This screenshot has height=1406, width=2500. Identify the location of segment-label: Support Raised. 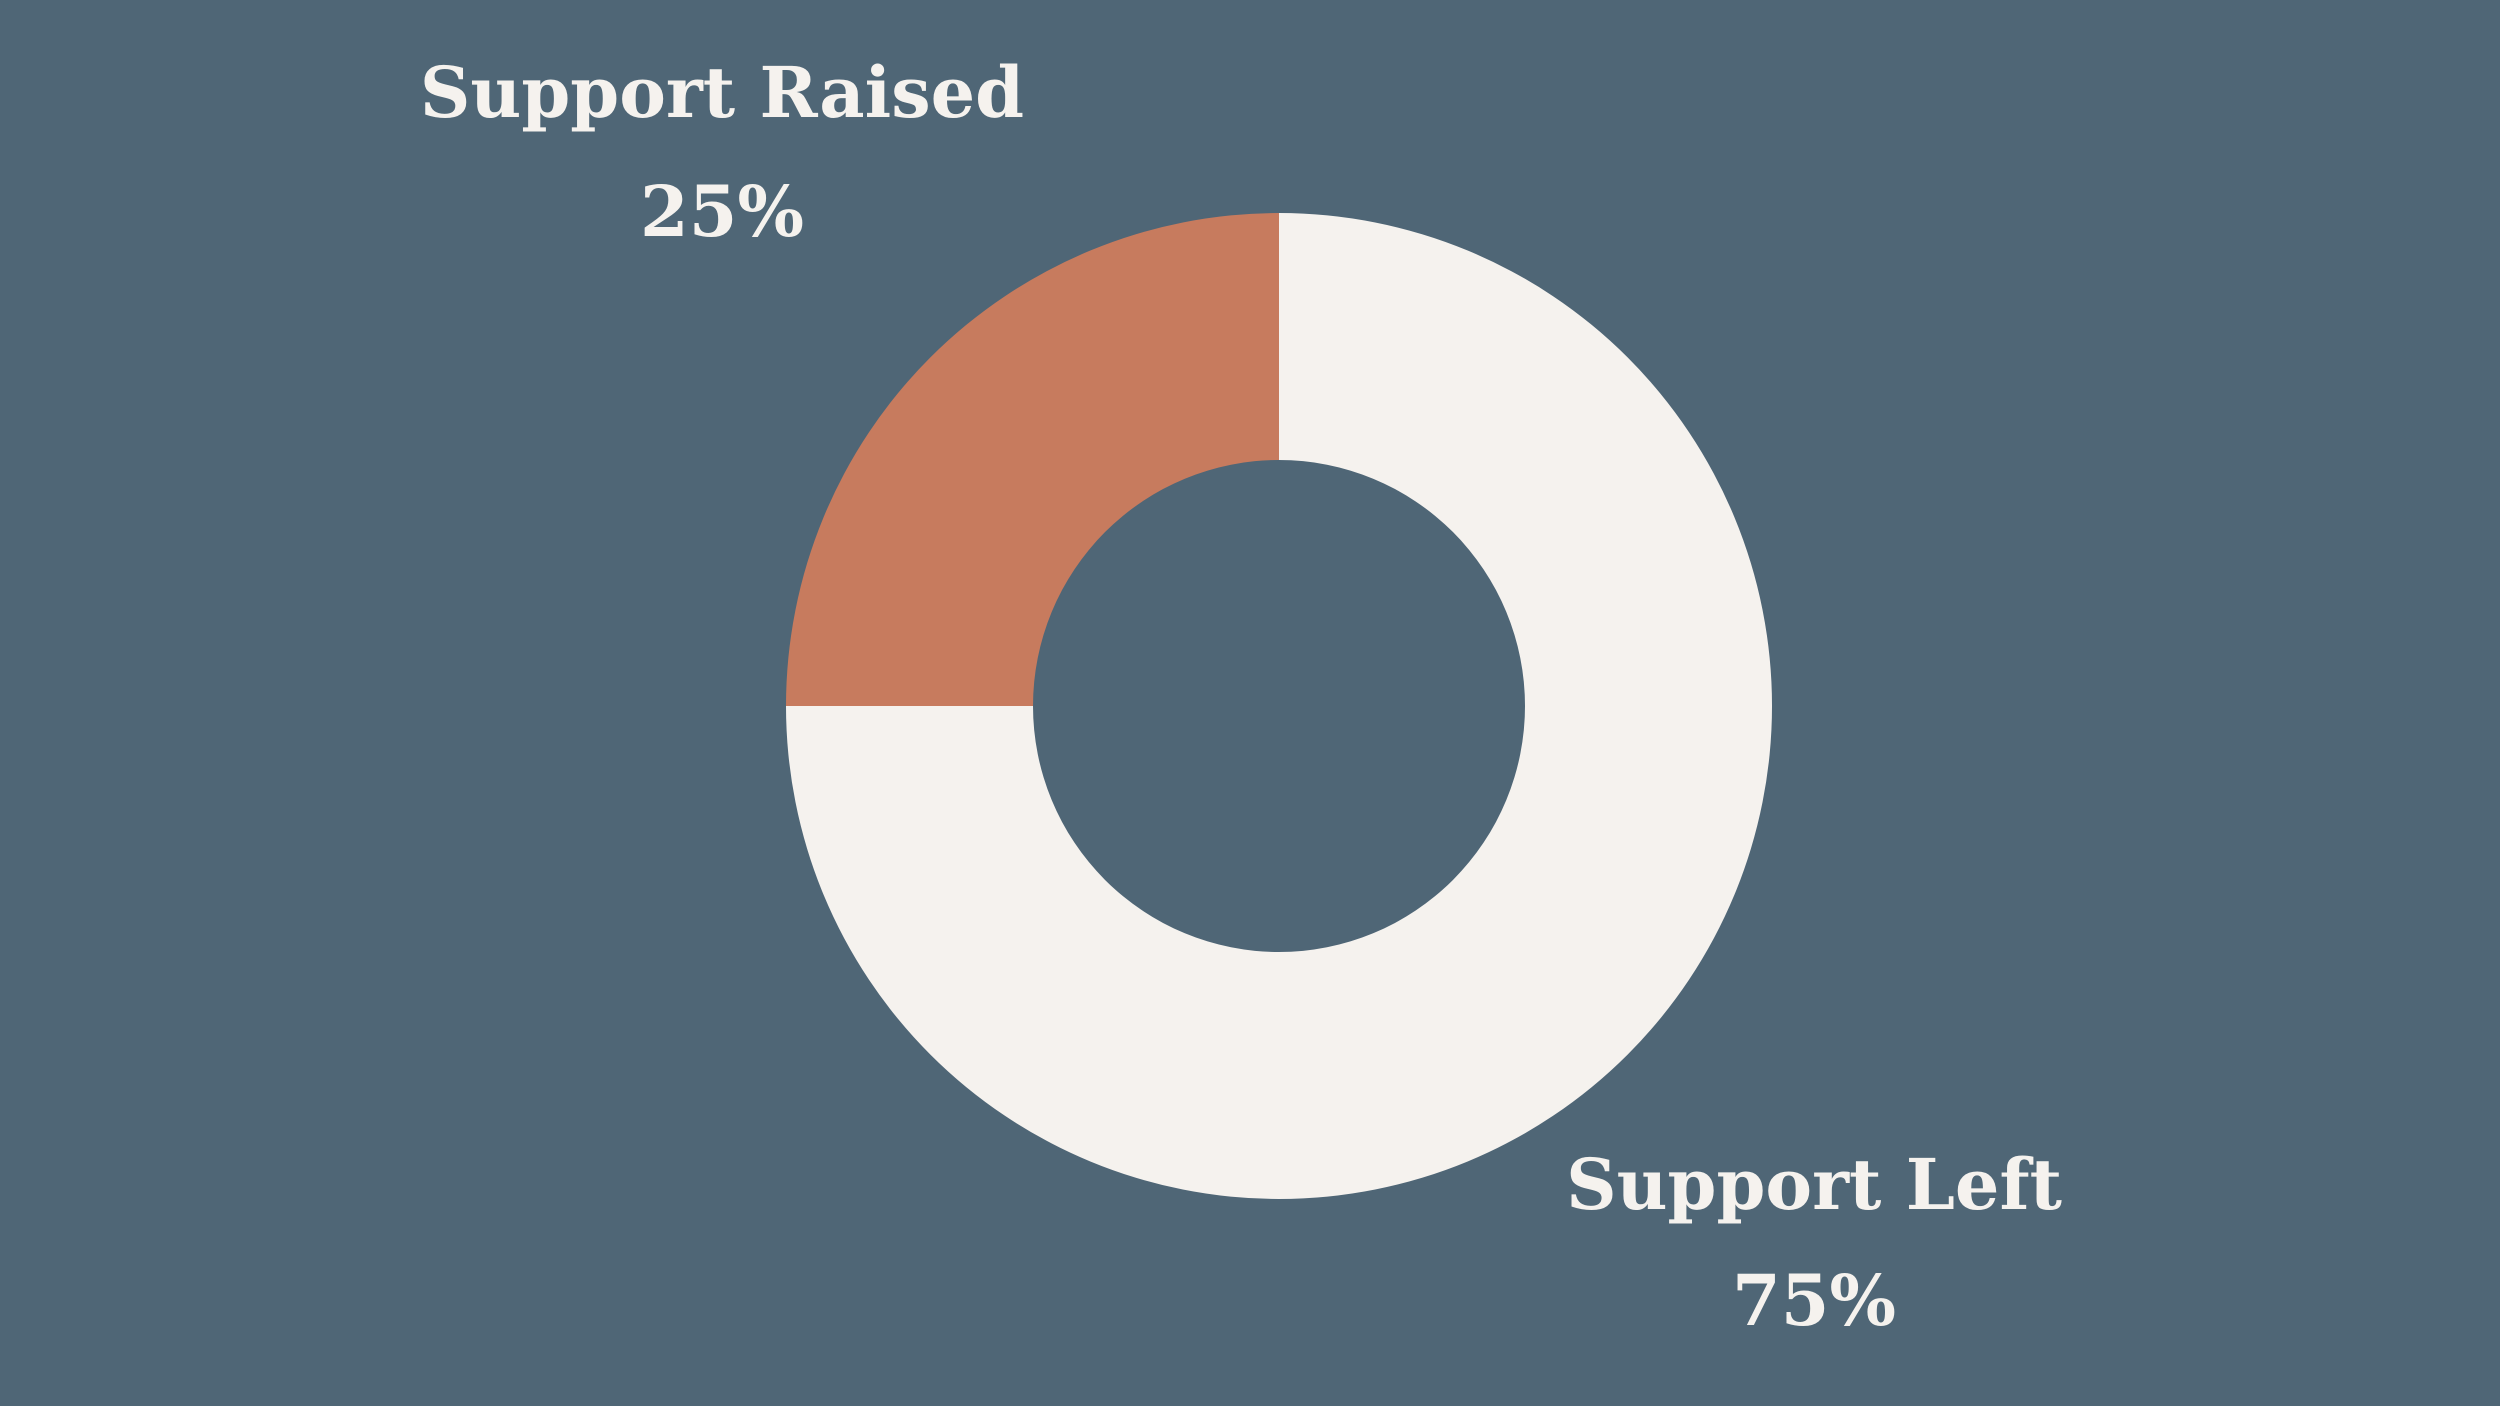
(722, 92).